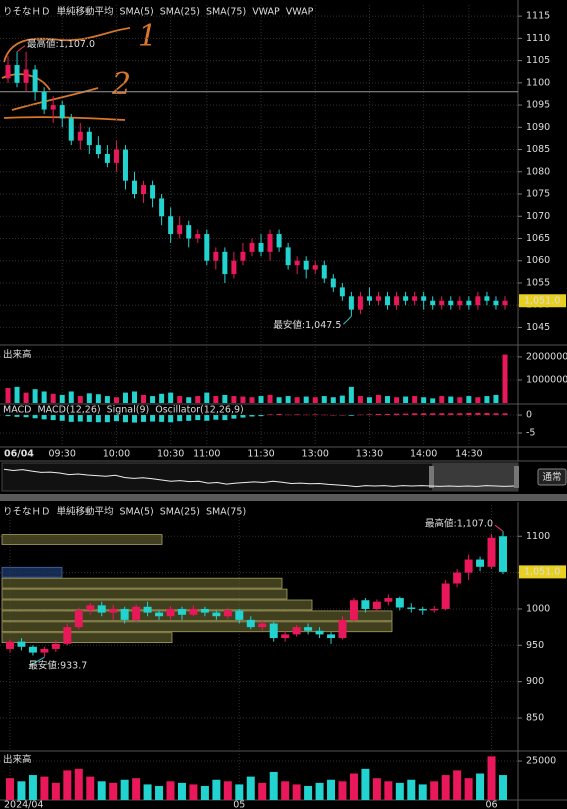 This screenshot has height=809, width=567. I want to click on y-tick-label: 1055, so click(538, 282).